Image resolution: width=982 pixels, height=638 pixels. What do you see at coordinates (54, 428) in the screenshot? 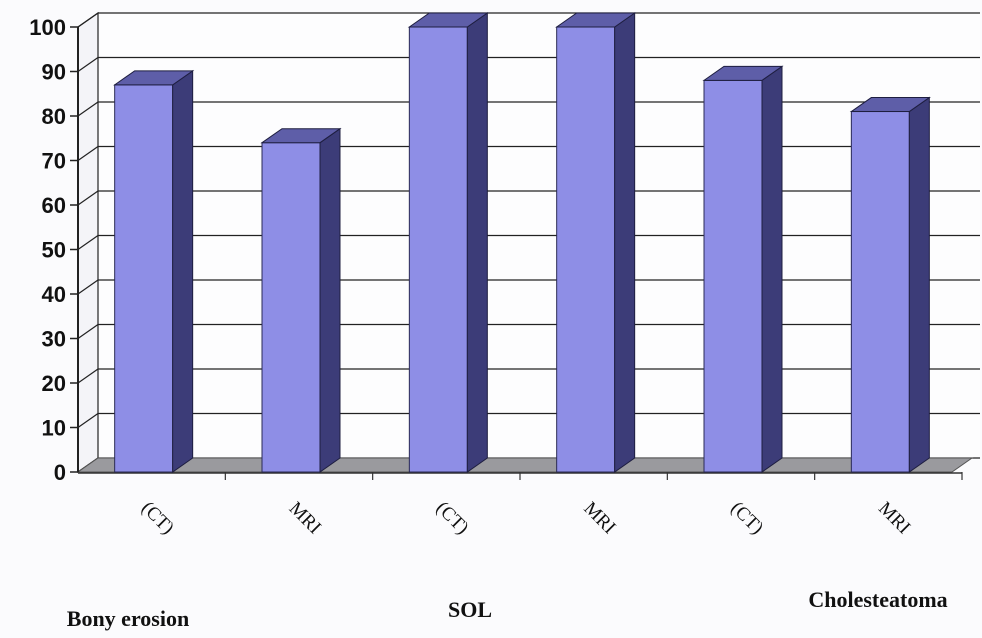
I see `y-tick-label: 10` at bounding box center [54, 428].